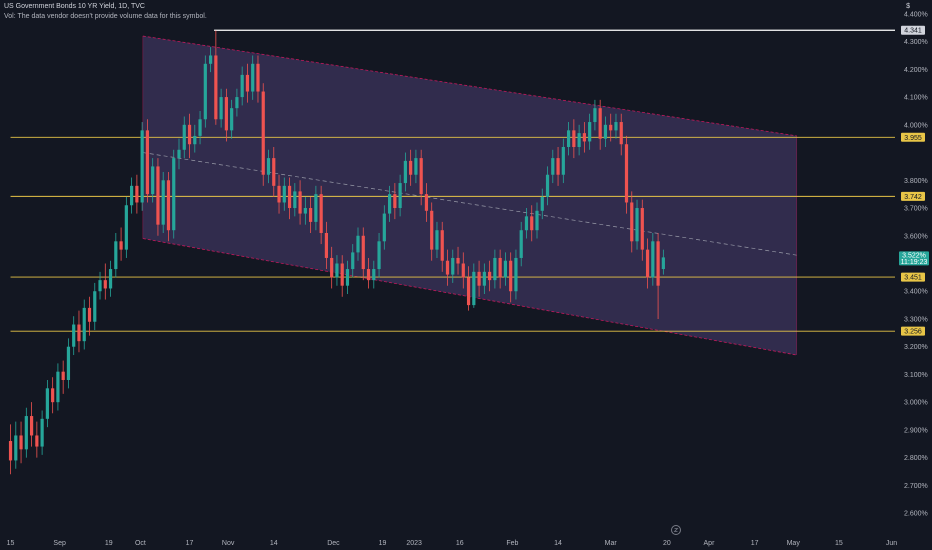 The width and height of the screenshot is (932, 550). What do you see at coordinates (611, 543) in the screenshot?
I see `x-tick-label: Mar` at bounding box center [611, 543].